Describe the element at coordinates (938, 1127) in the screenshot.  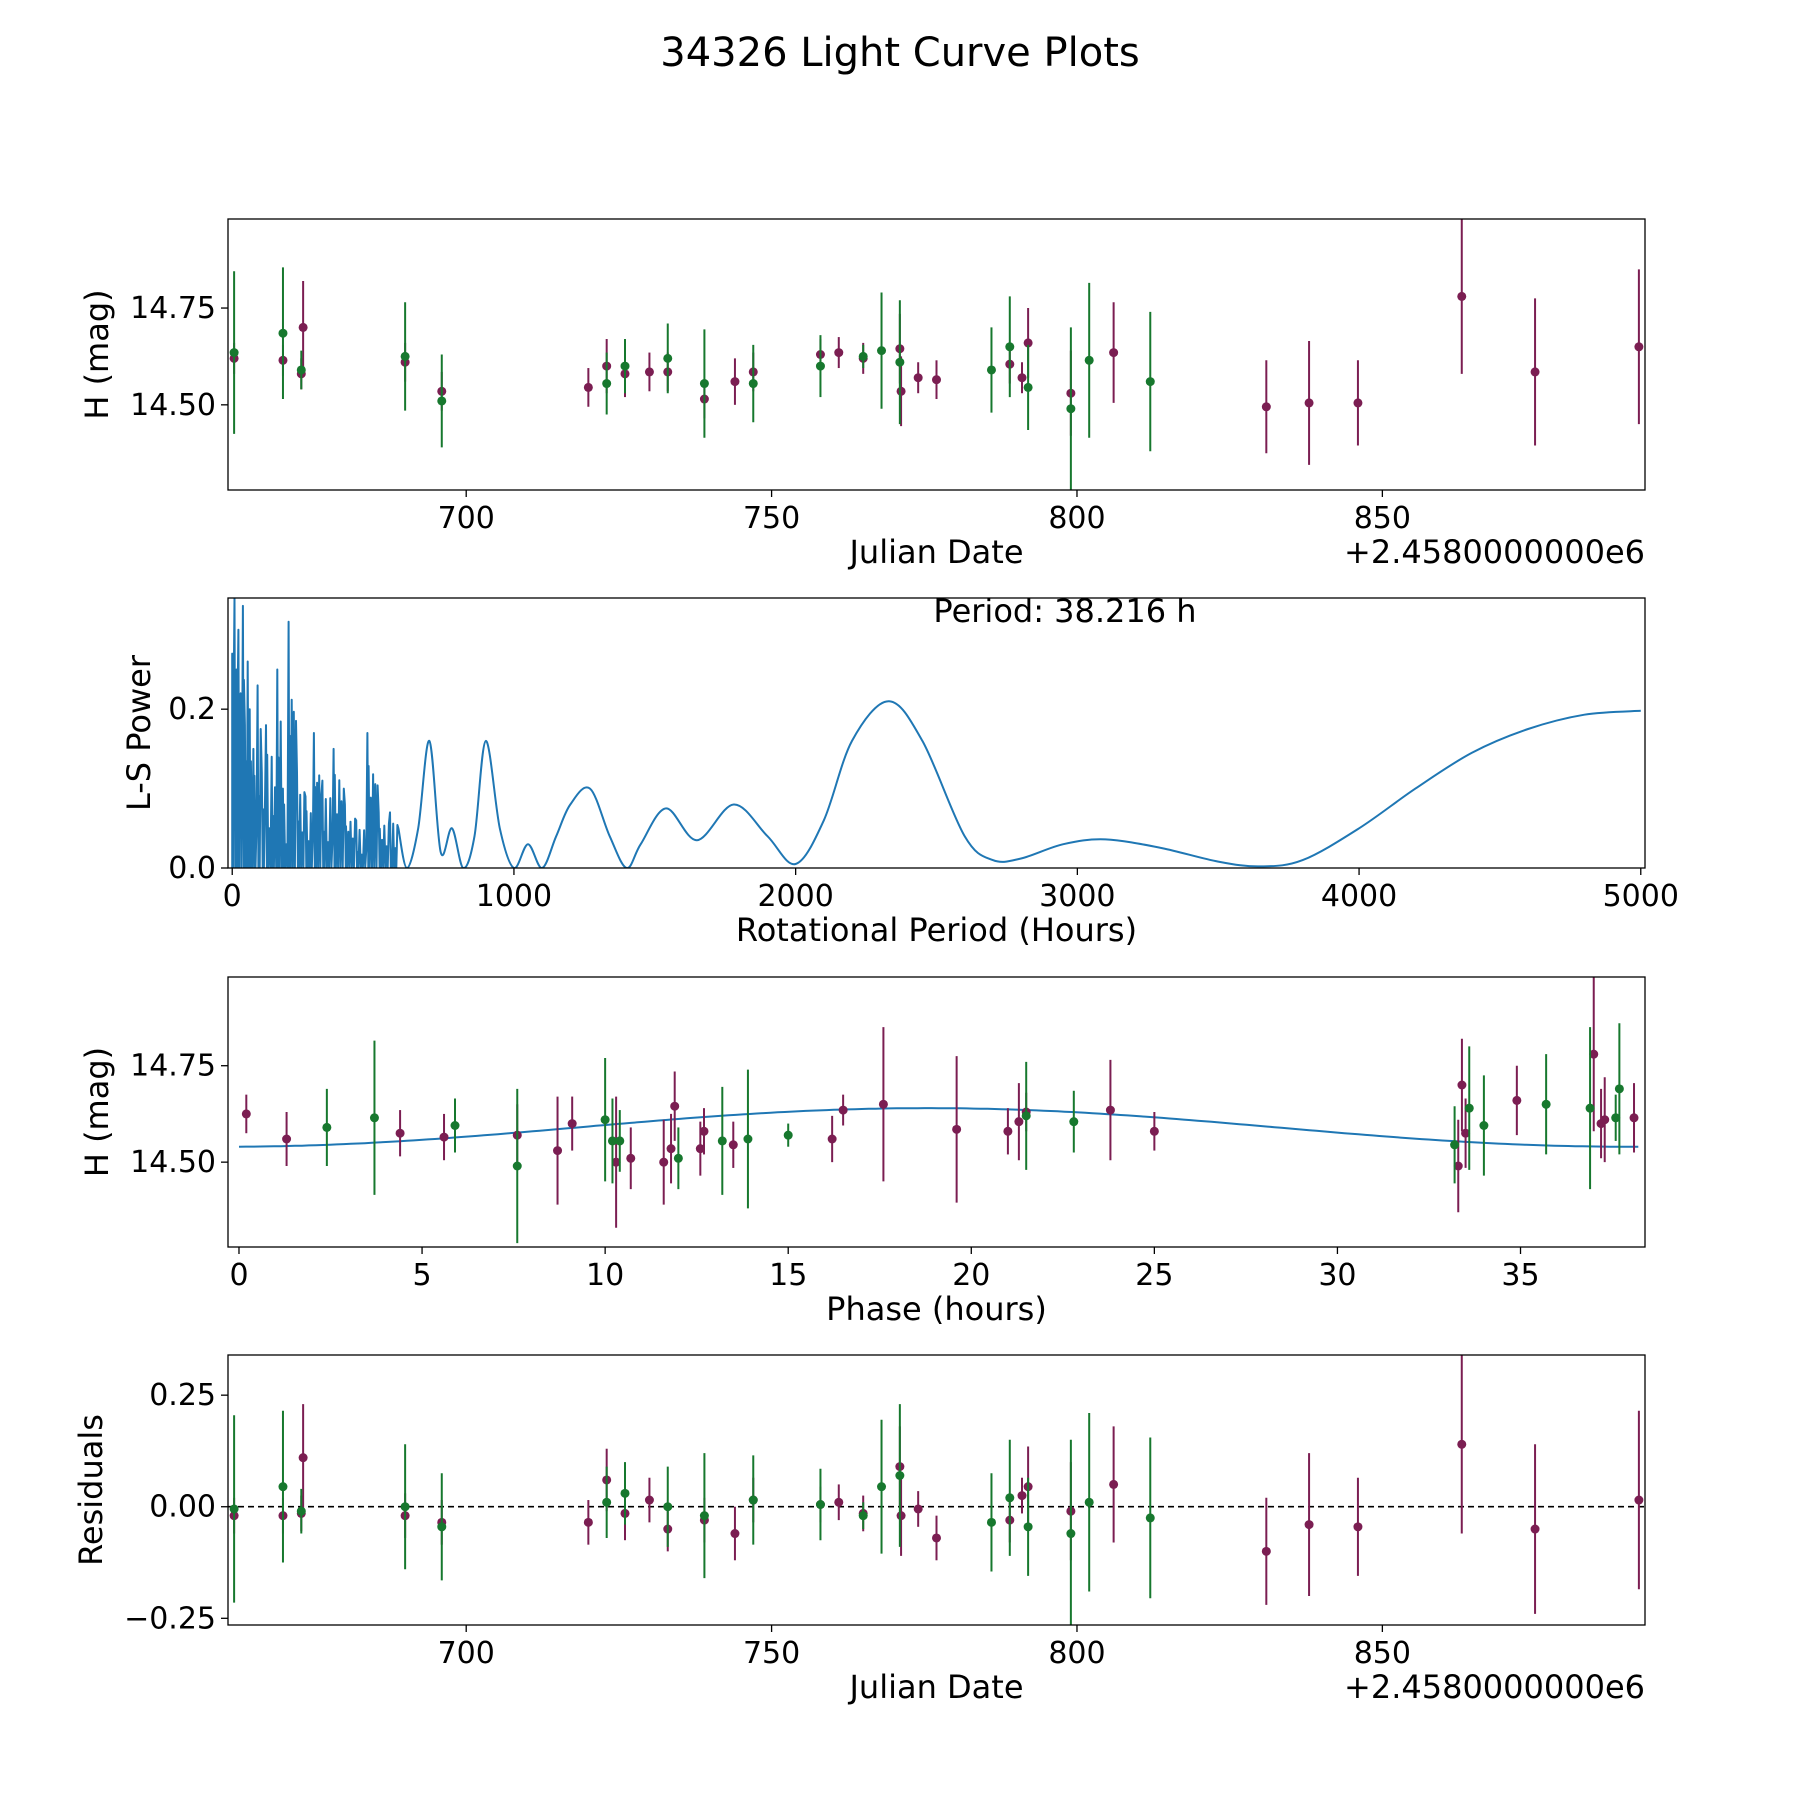
I see `model-sine-curve` at that location.